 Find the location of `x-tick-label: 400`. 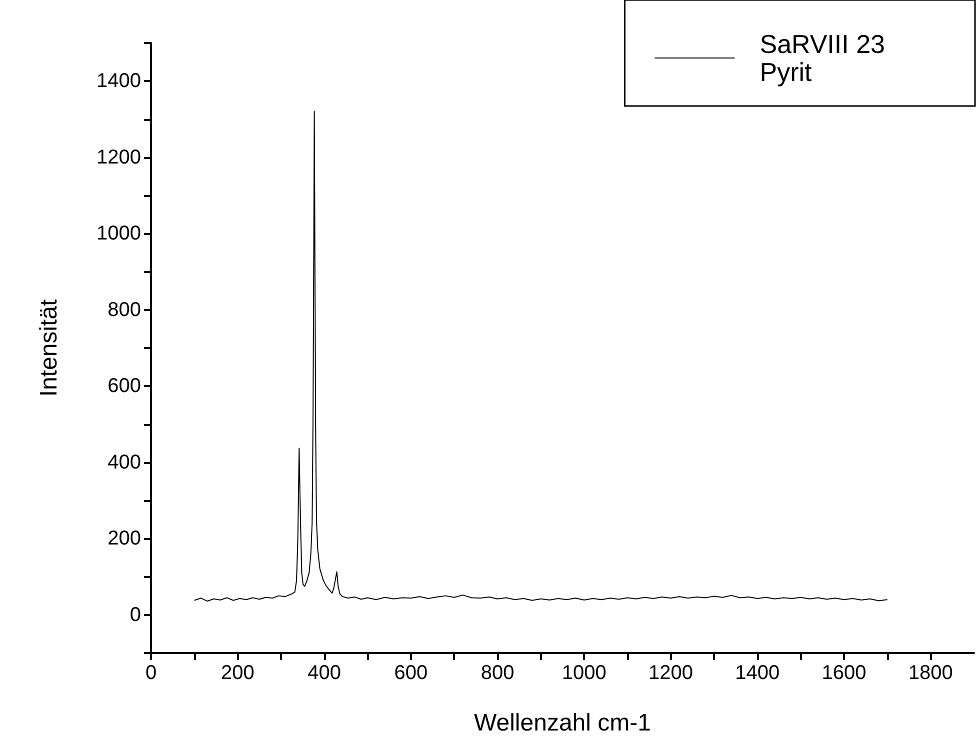

x-tick-label: 400 is located at coordinates (324, 673).